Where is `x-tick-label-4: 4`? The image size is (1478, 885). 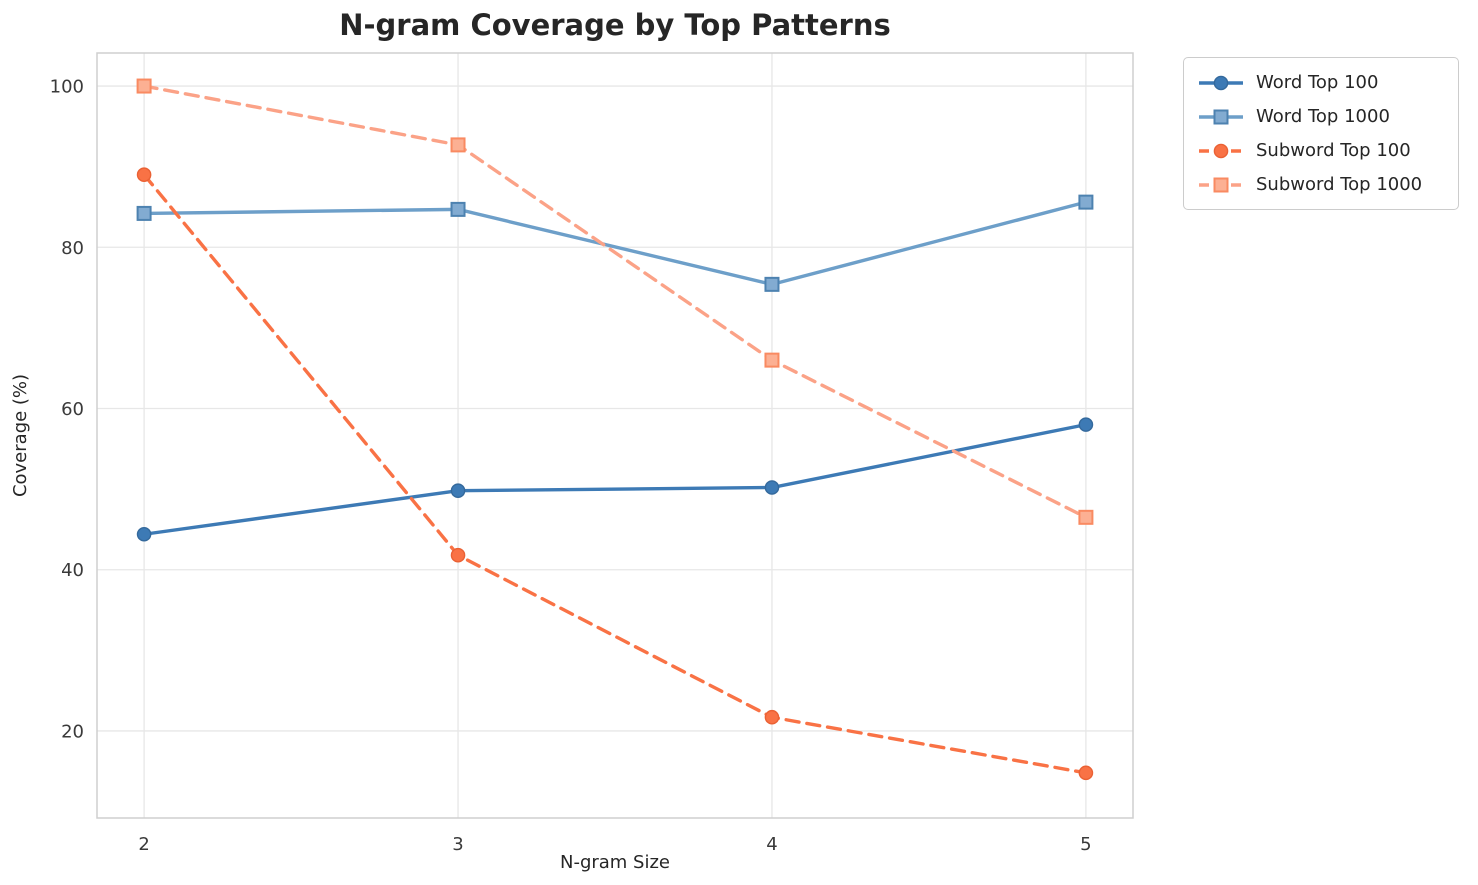
x-tick-label-4: 4 is located at coordinates (771, 844).